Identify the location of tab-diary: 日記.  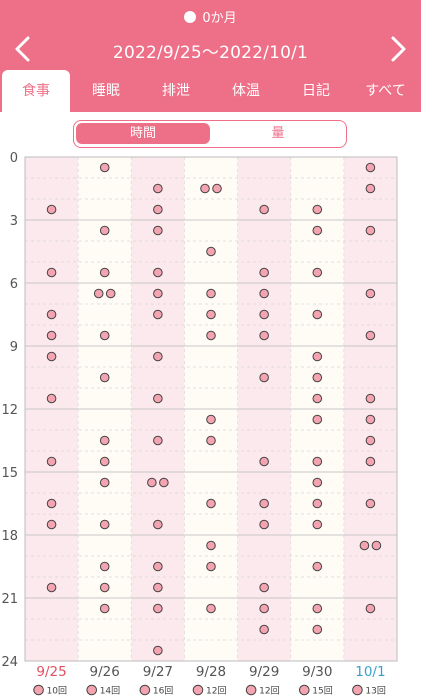
(316, 91).